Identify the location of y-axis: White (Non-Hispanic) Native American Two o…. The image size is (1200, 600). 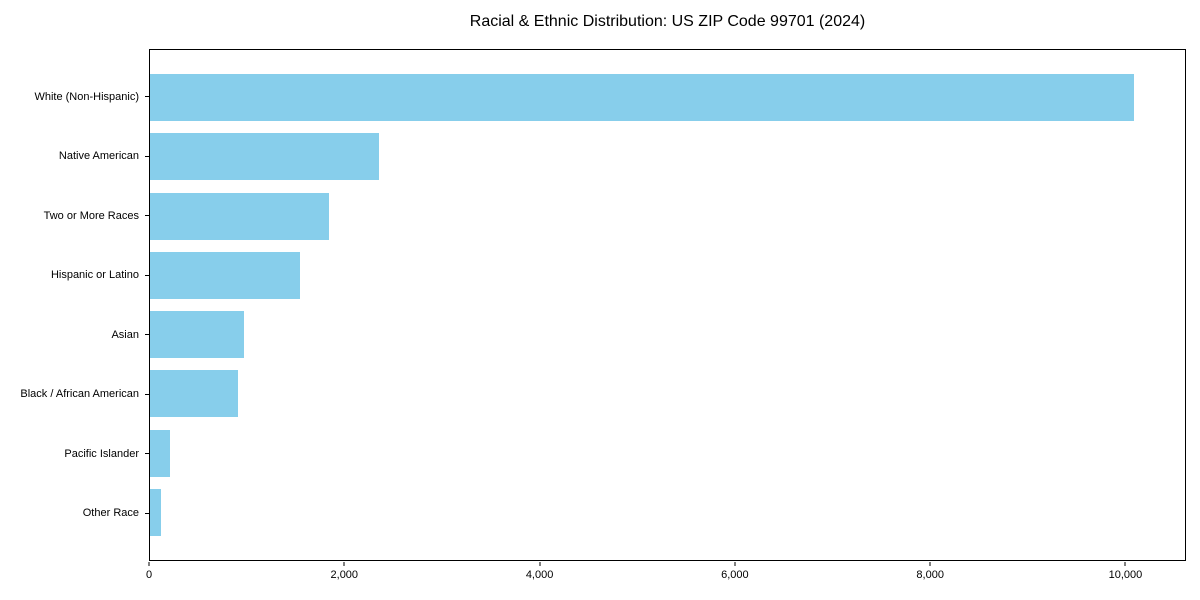
(74, 305).